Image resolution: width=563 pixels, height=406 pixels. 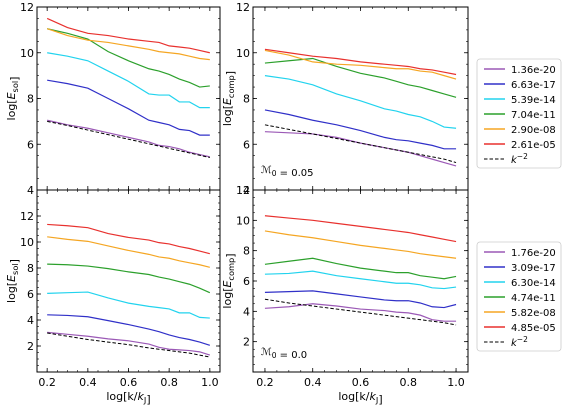 I want to click on p4-xtick-label: 1.0, so click(x=456, y=382).